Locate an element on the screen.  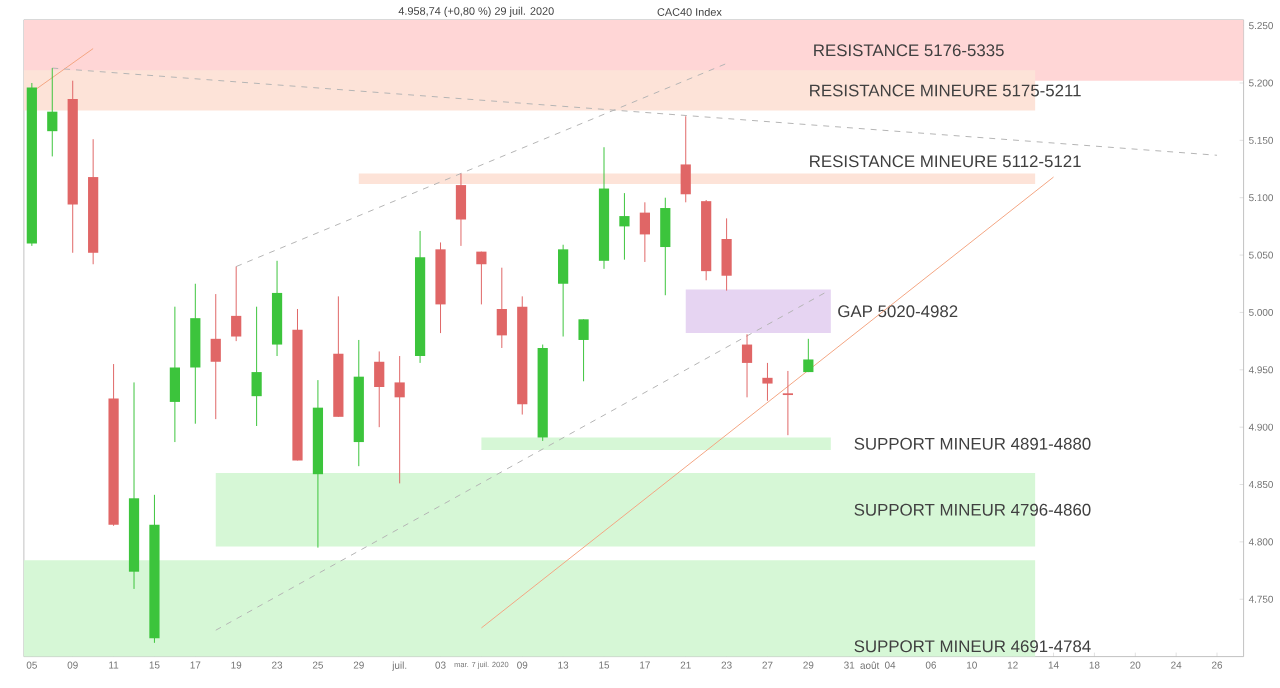
band-label: SUPPORT MINEUR 4691-4784 is located at coordinates (972, 646).